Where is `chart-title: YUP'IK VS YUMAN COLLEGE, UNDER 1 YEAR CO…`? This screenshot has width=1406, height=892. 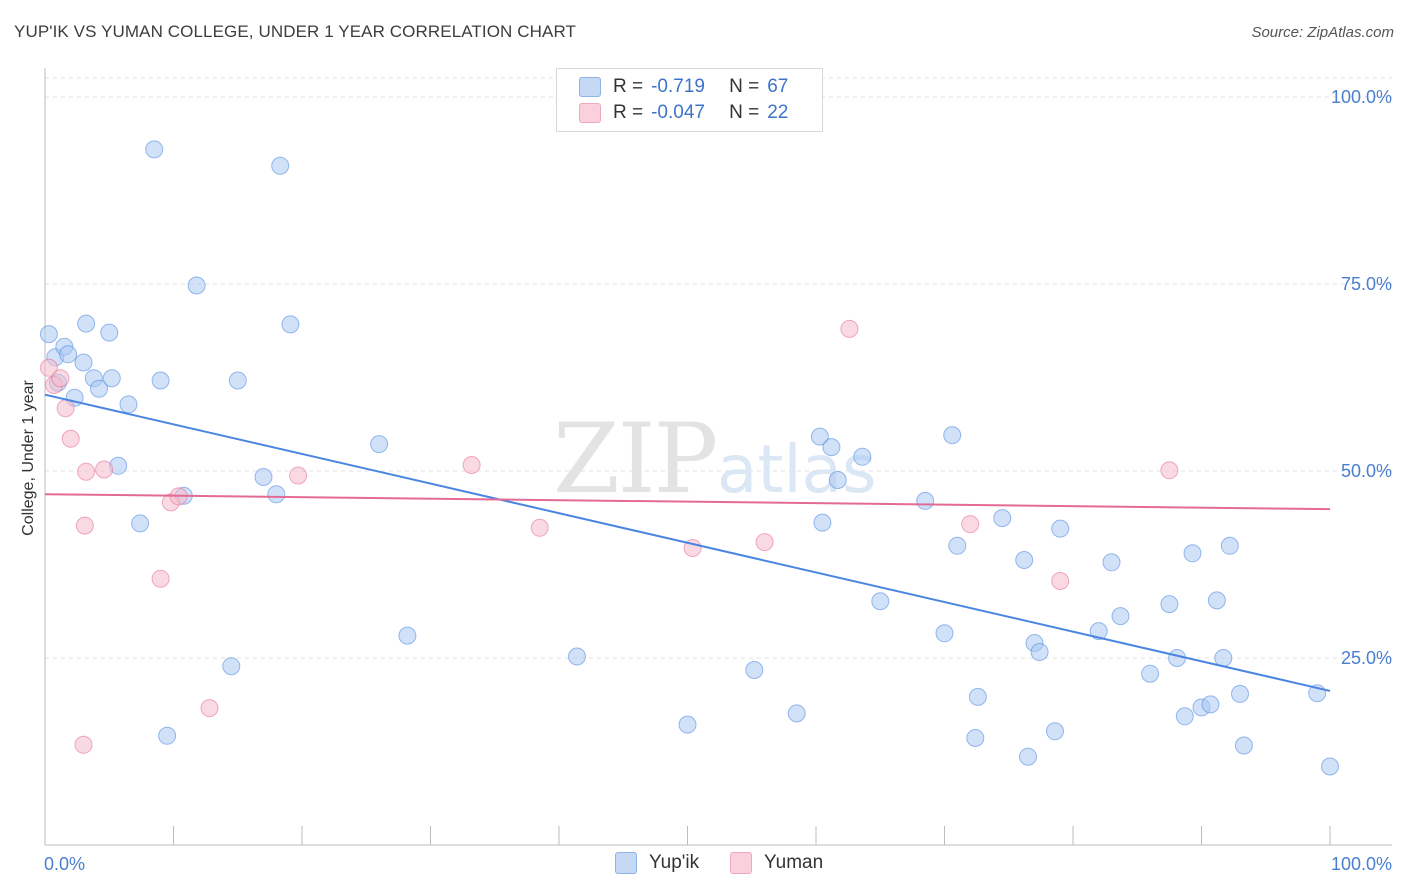 chart-title: YUP'IK VS YUMAN COLLEGE, UNDER 1 YEAR CO… is located at coordinates (295, 31).